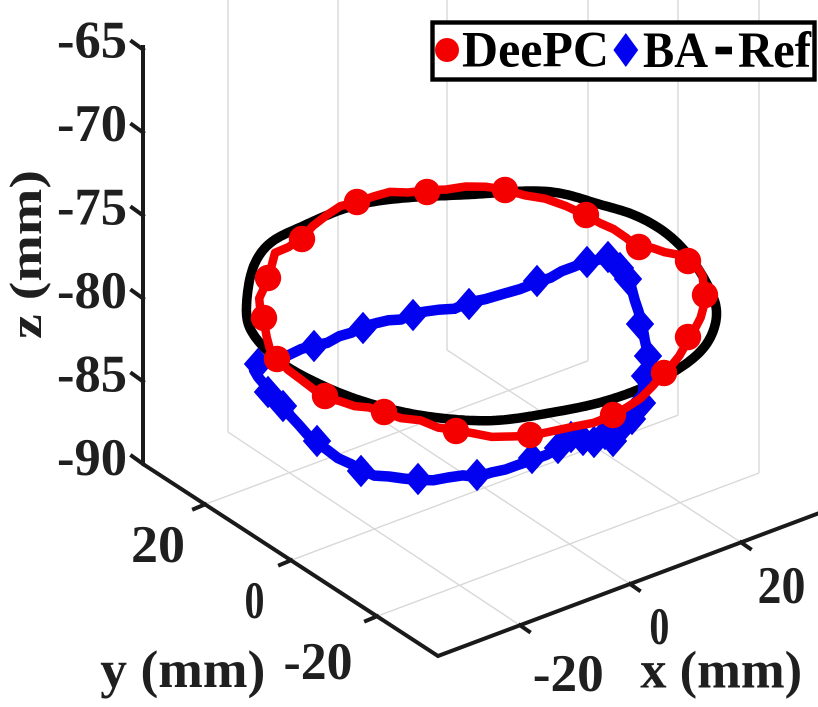  What do you see at coordinates (92, 291) in the screenshot?
I see `svg-text: -80` at bounding box center [92, 291].